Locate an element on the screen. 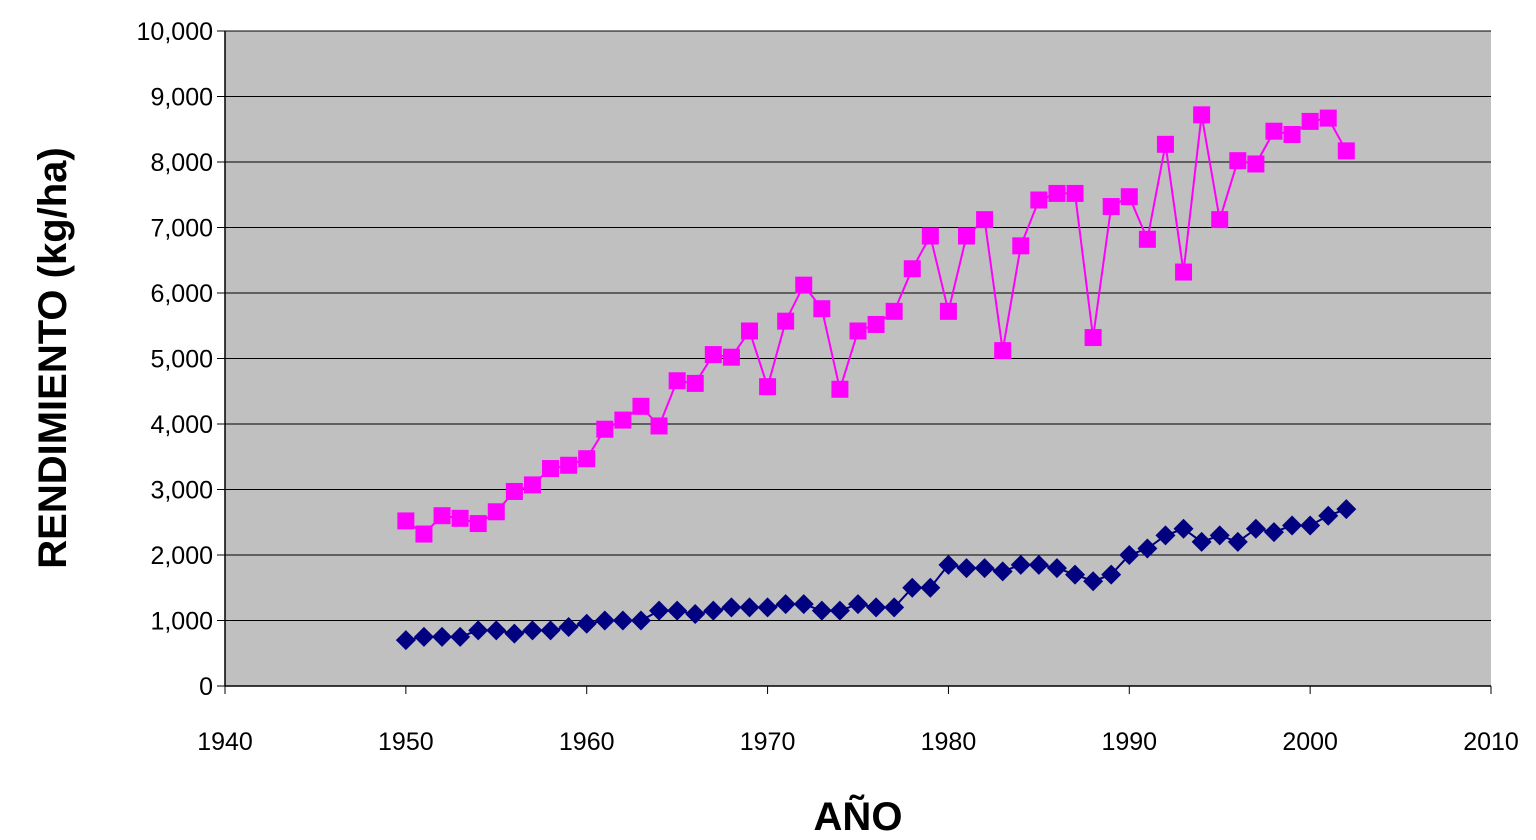 This screenshot has width=1536, height=840. y-tick-label: 4,000 is located at coordinates (181, 425).